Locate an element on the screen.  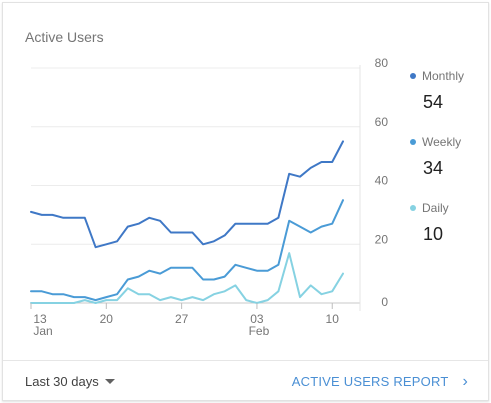
y-tick-label: 60 is located at coordinates (382, 122).